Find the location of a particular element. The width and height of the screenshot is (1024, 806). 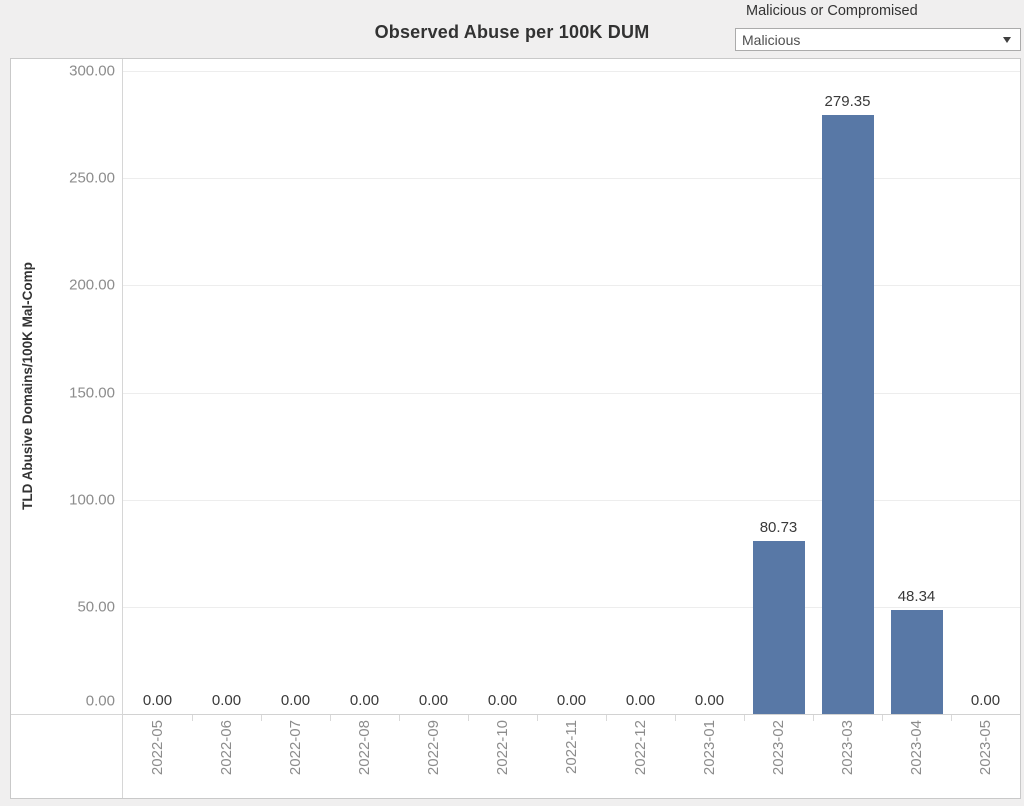

y-tick-label: 50.00 is located at coordinates (96, 607).